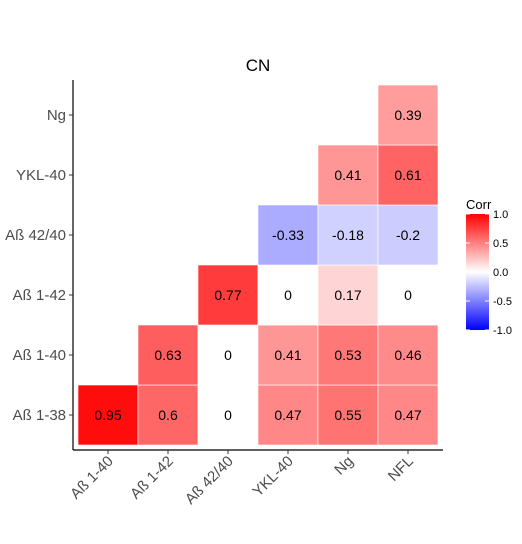 This screenshot has height=544, width=522. What do you see at coordinates (92, 478) in the screenshot?
I see `x-tick-label: Aß 1-40` at bounding box center [92, 478].